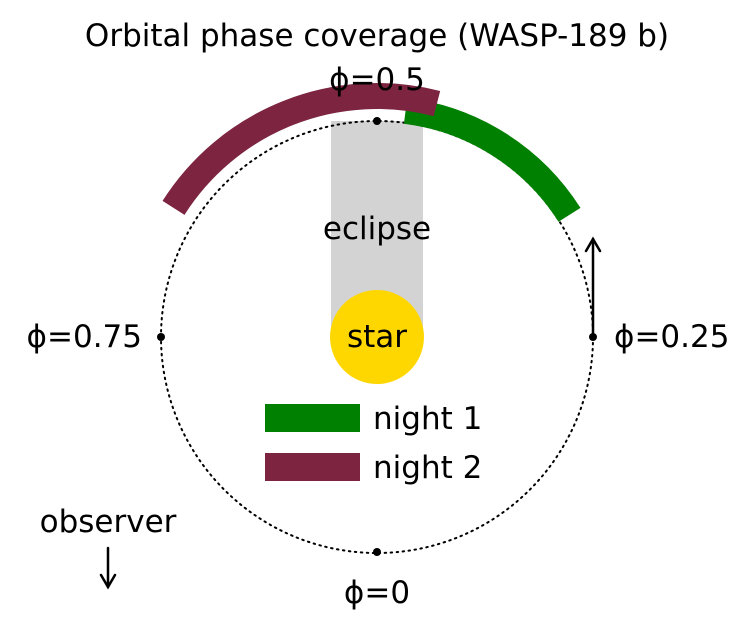 Image resolution: width=756 pixels, height=631 pixels. I want to click on coverage-arcs, so click(371, 152).